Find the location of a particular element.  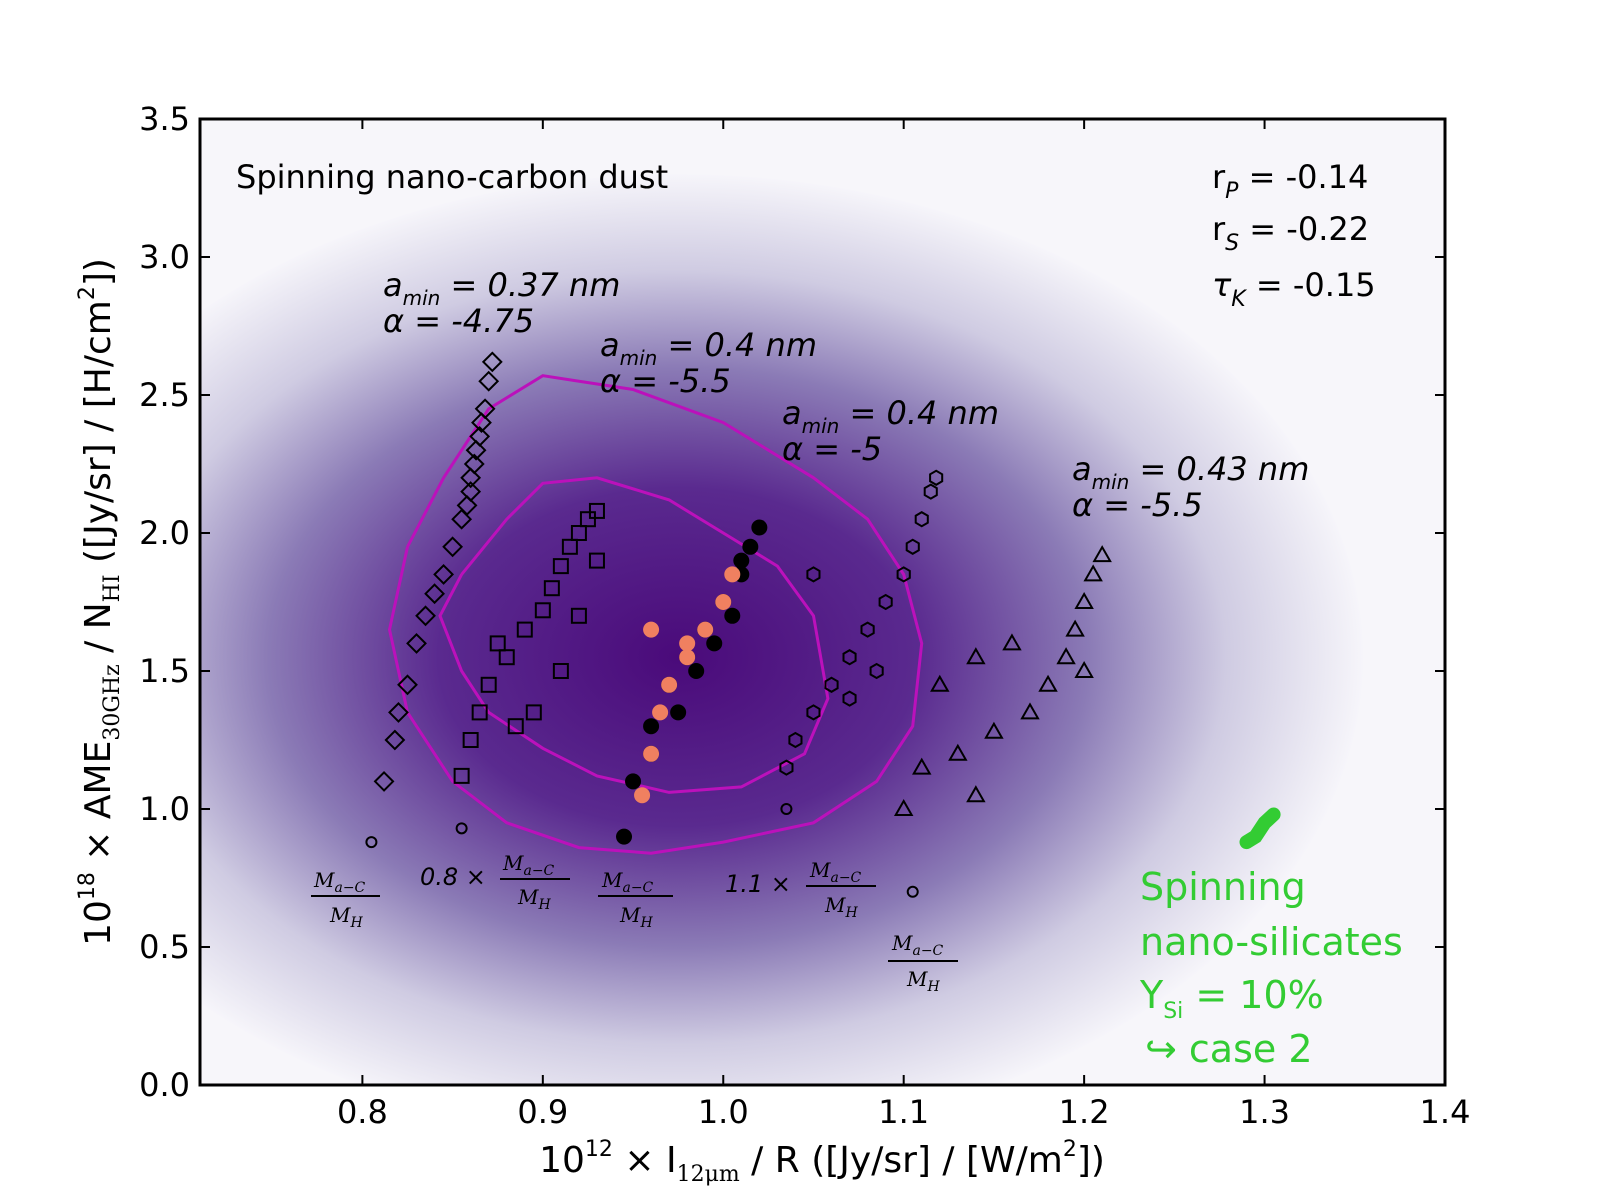

annotation-3-line1: amin = 0.4 nm is located at coordinates (890, 416).